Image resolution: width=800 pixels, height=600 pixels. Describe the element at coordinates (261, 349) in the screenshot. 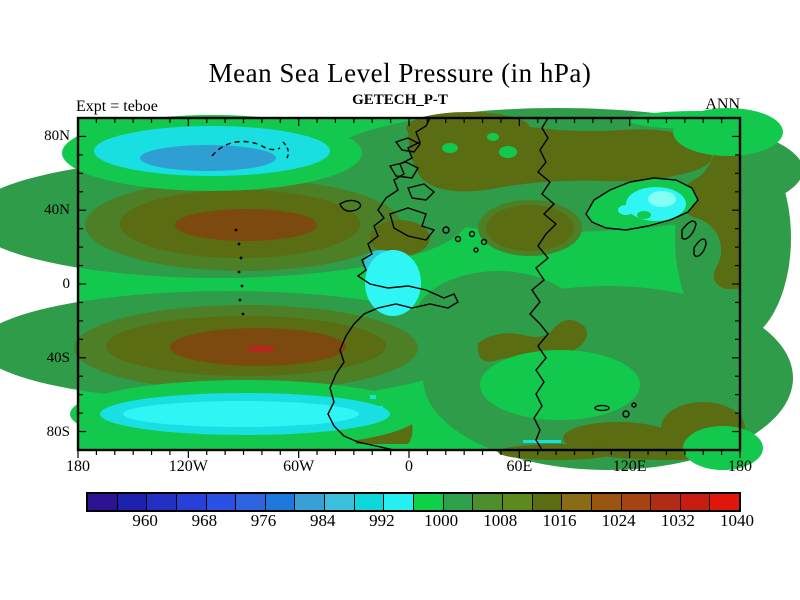

I see `red-pressure-maximum` at that location.